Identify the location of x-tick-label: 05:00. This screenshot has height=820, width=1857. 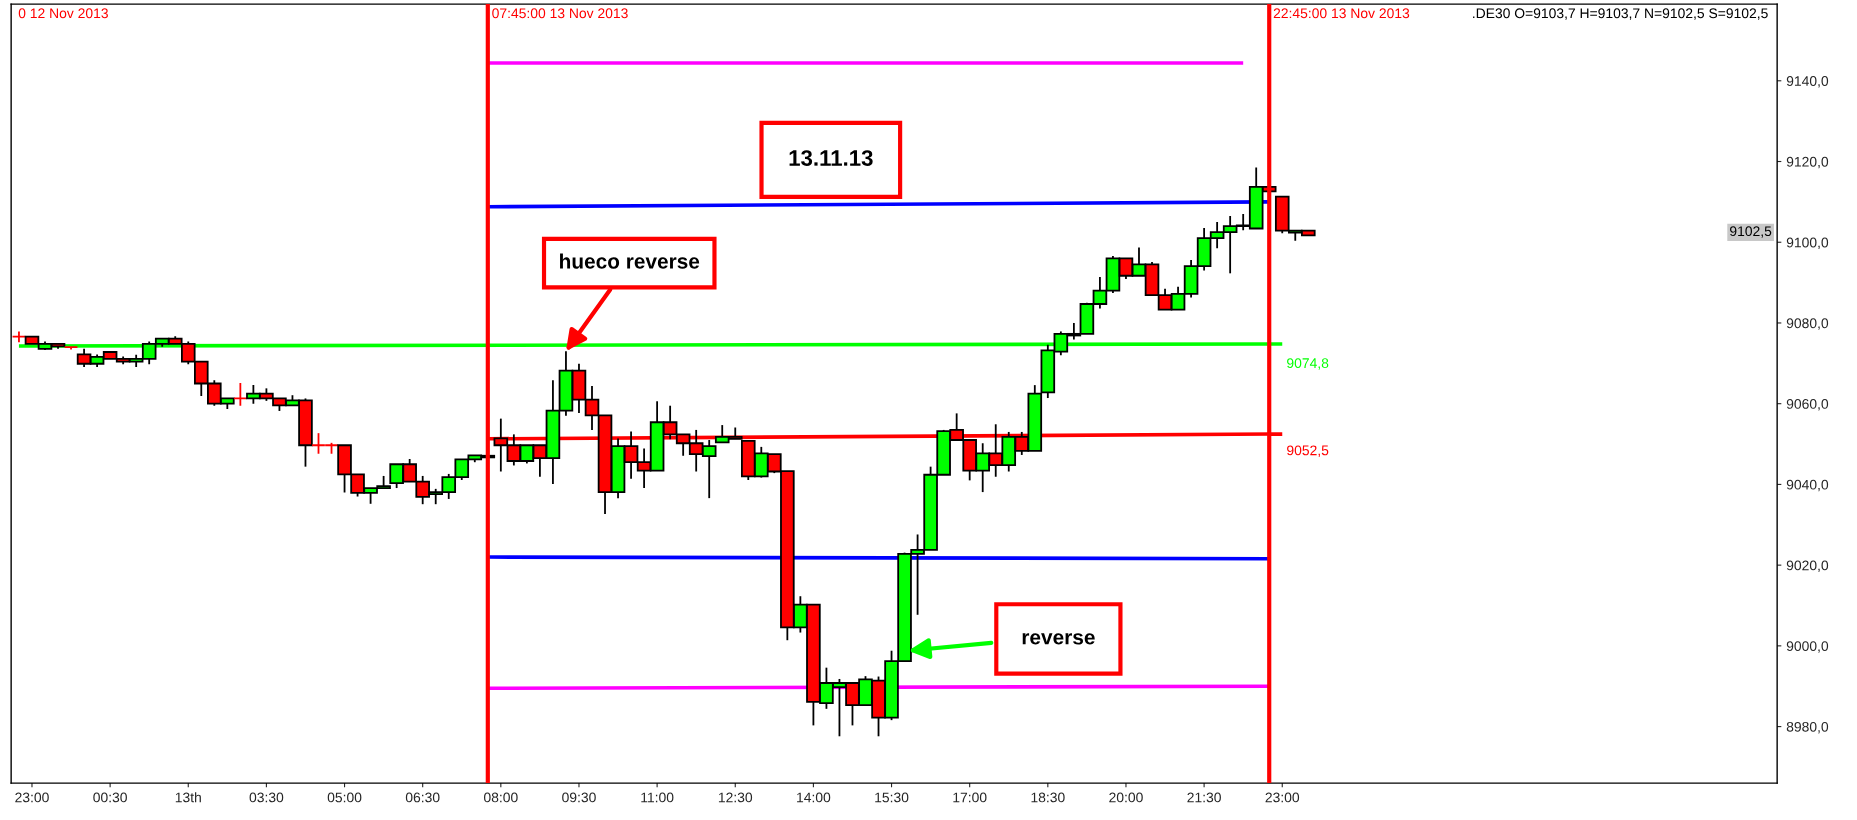
(344, 797).